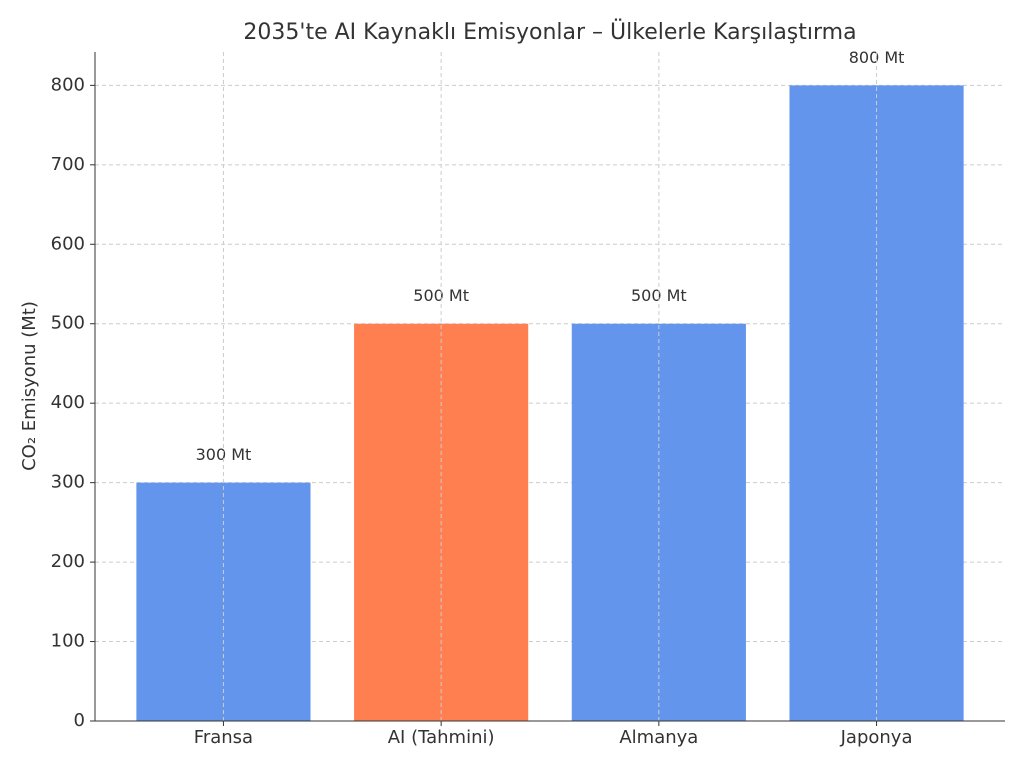 This screenshot has height=768, width=1024. What do you see at coordinates (223, 737) in the screenshot?
I see `x-tick-label: Fransa` at bounding box center [223, 737].